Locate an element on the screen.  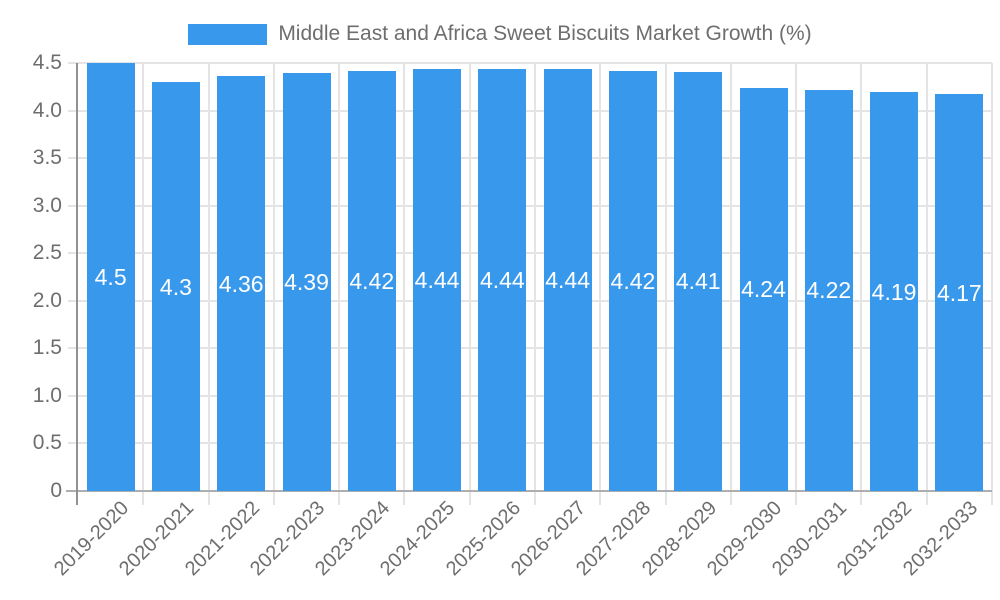
y-tick-label: 2.0 is located at coordinates (47, 300).